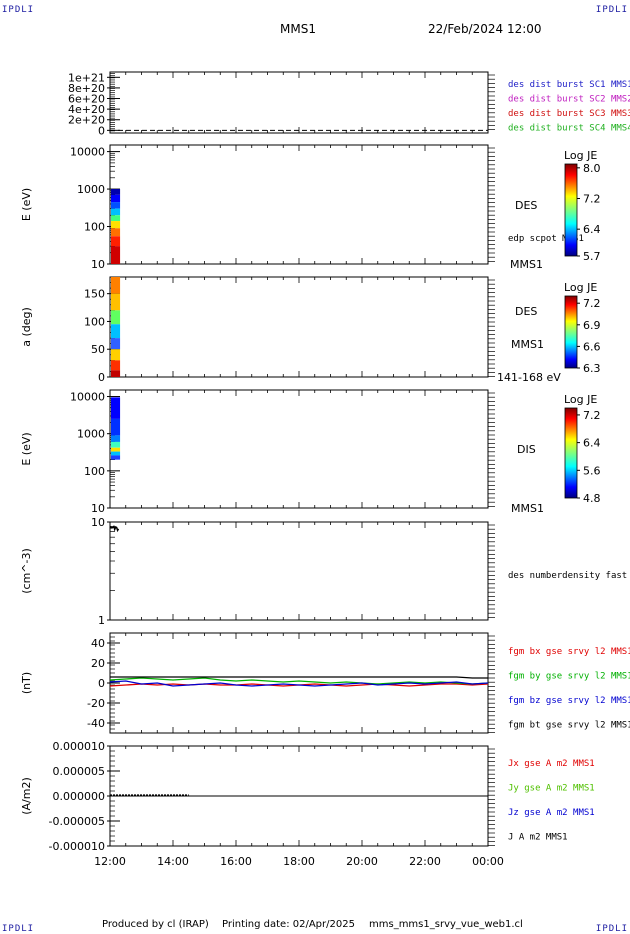  I want to click on legend-entry: fgm bx gse srvy l2 MMS1, so click(569, 652).